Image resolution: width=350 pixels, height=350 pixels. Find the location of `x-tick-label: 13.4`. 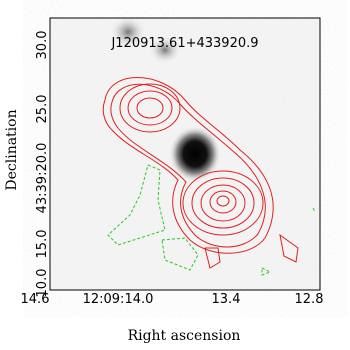

x-tick-label: 13.4 is located at coordinates (226, 299).